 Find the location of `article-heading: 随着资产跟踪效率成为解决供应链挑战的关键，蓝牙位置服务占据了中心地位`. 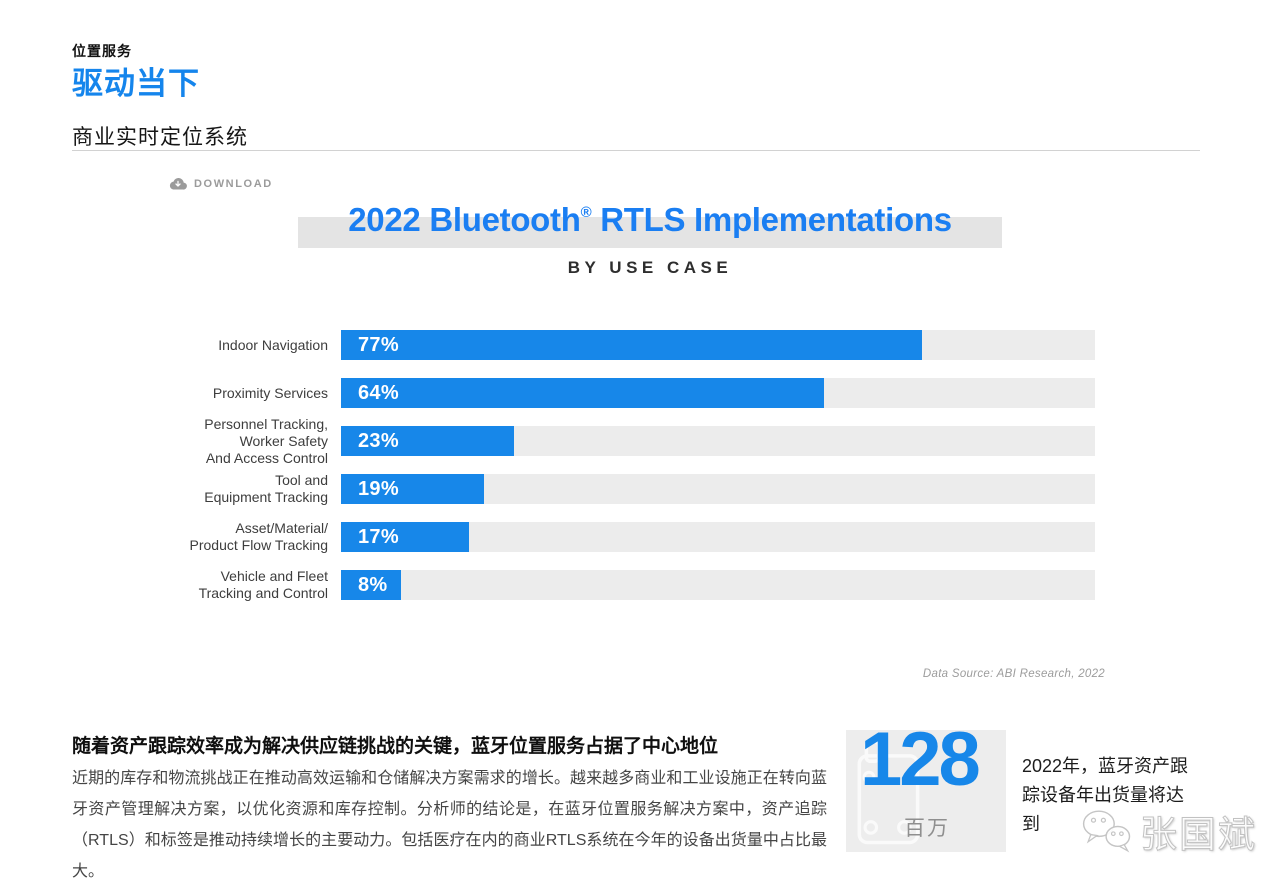

article-heading: 随着资产跟踪效率成为解决供应链挑战的关键，蓝牙位置服务占据了中心地位 is located at coordinates (395, 746).